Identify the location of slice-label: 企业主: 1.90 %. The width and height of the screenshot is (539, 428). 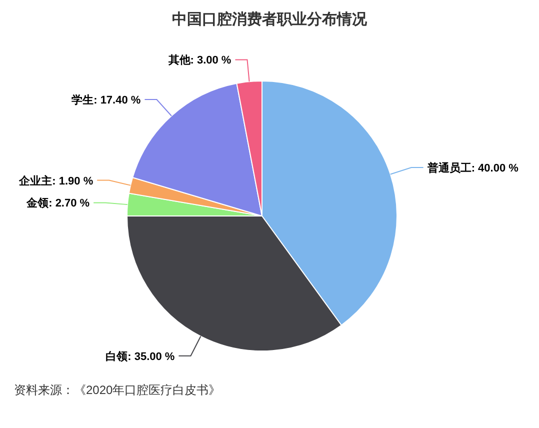
(56, 181).